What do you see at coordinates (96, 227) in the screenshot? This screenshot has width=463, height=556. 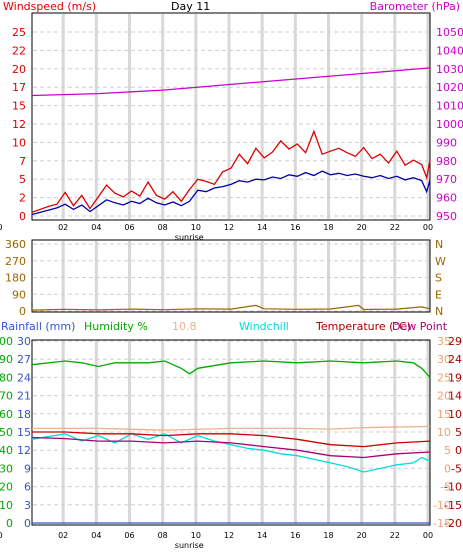 I see `p1-x-tick-04-1: 04` at bounding box center [96, 227].